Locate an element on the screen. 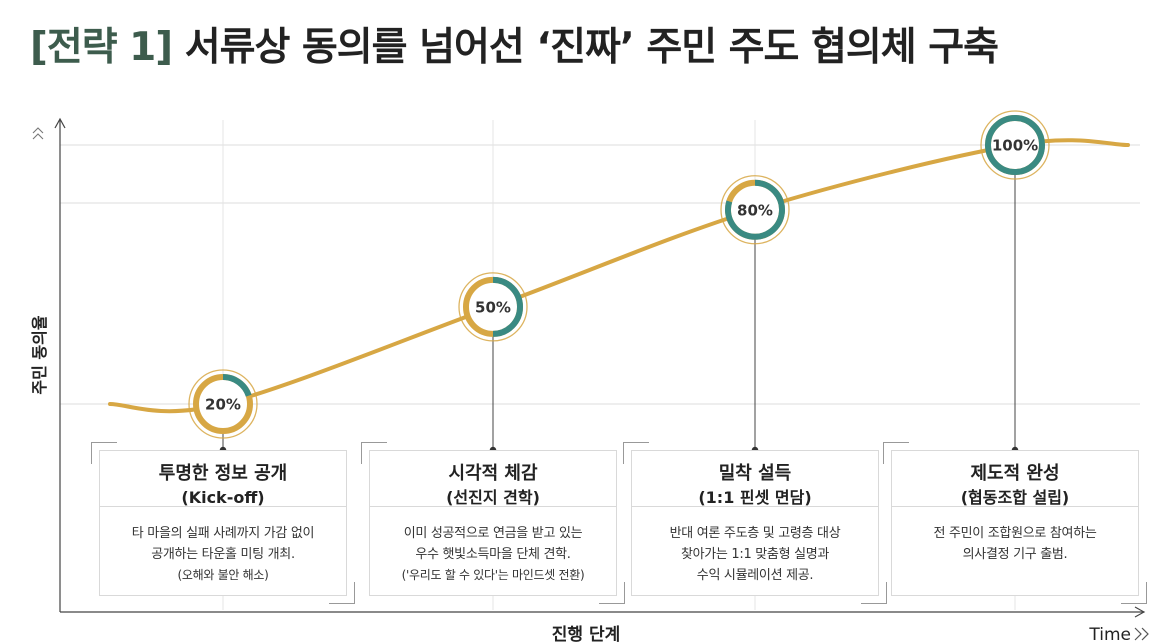 This screenshot has height=643, width=1176. y-axis-chevron-icon is located at coordinates (38, 133).